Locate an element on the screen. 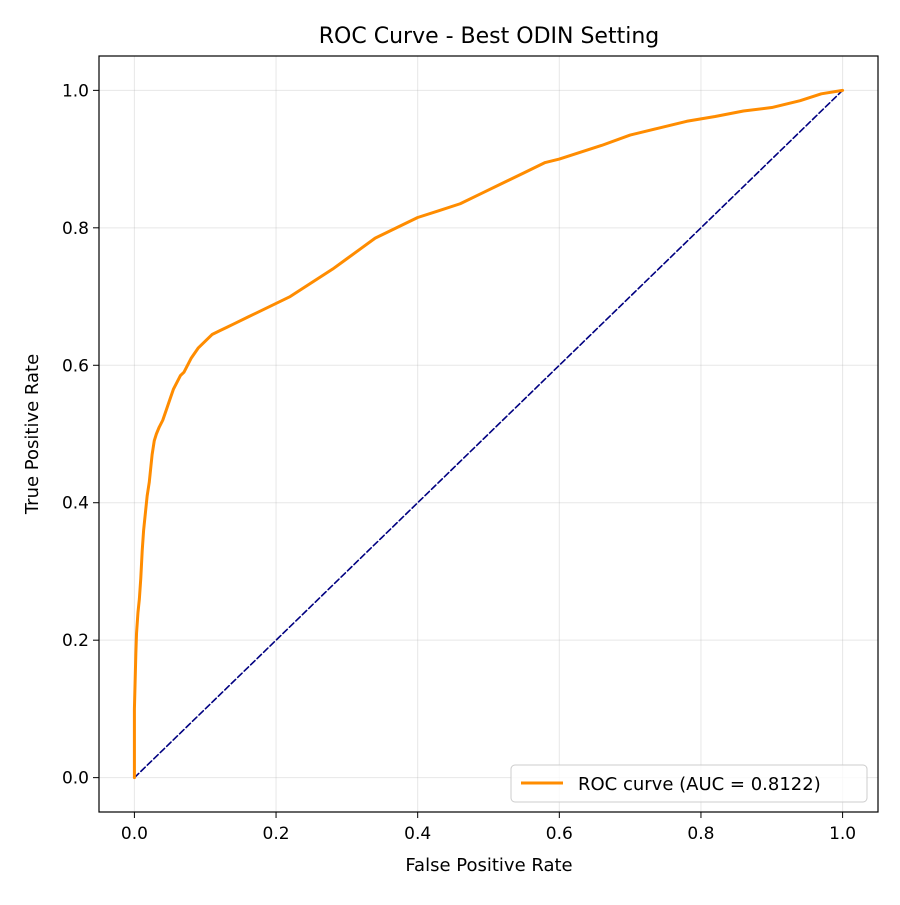 This screenshot has width=900, height=905. x-tick-label: 1.0 is located at coordinates (842, 834).